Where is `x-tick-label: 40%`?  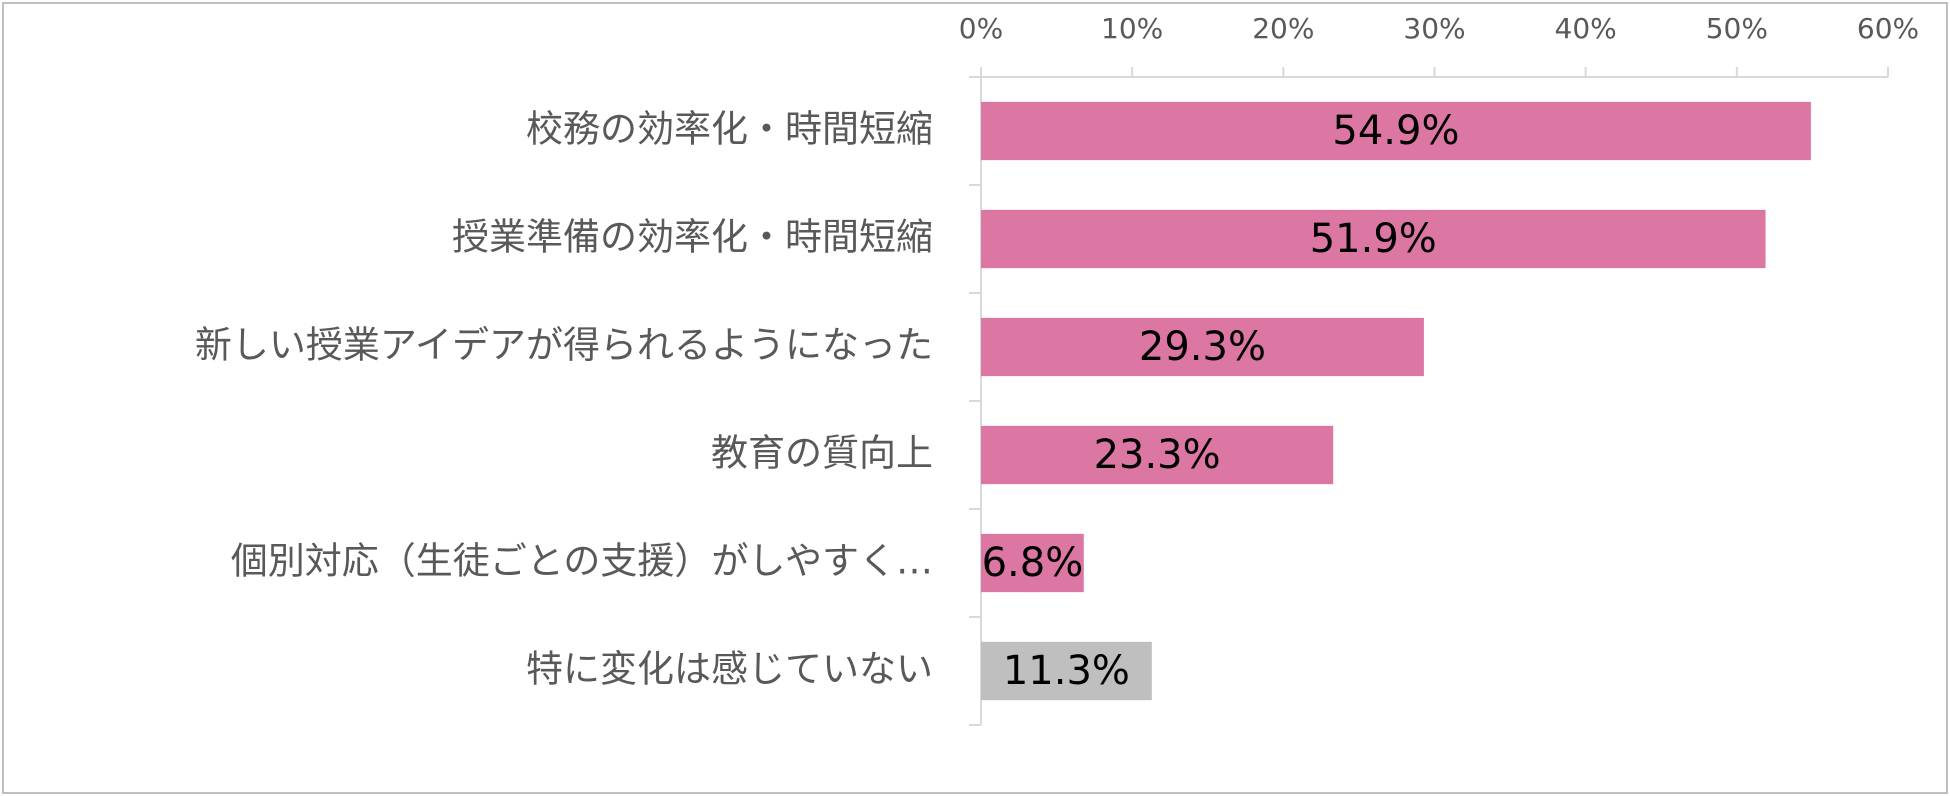 x-tick-label: 40% is located at coordinates (1586, 28).